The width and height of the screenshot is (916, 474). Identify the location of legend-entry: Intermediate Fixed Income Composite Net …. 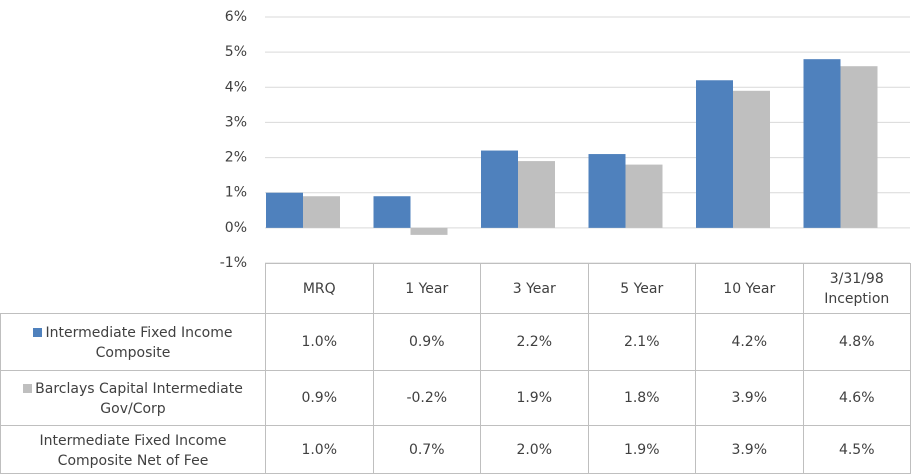
(133, 449).